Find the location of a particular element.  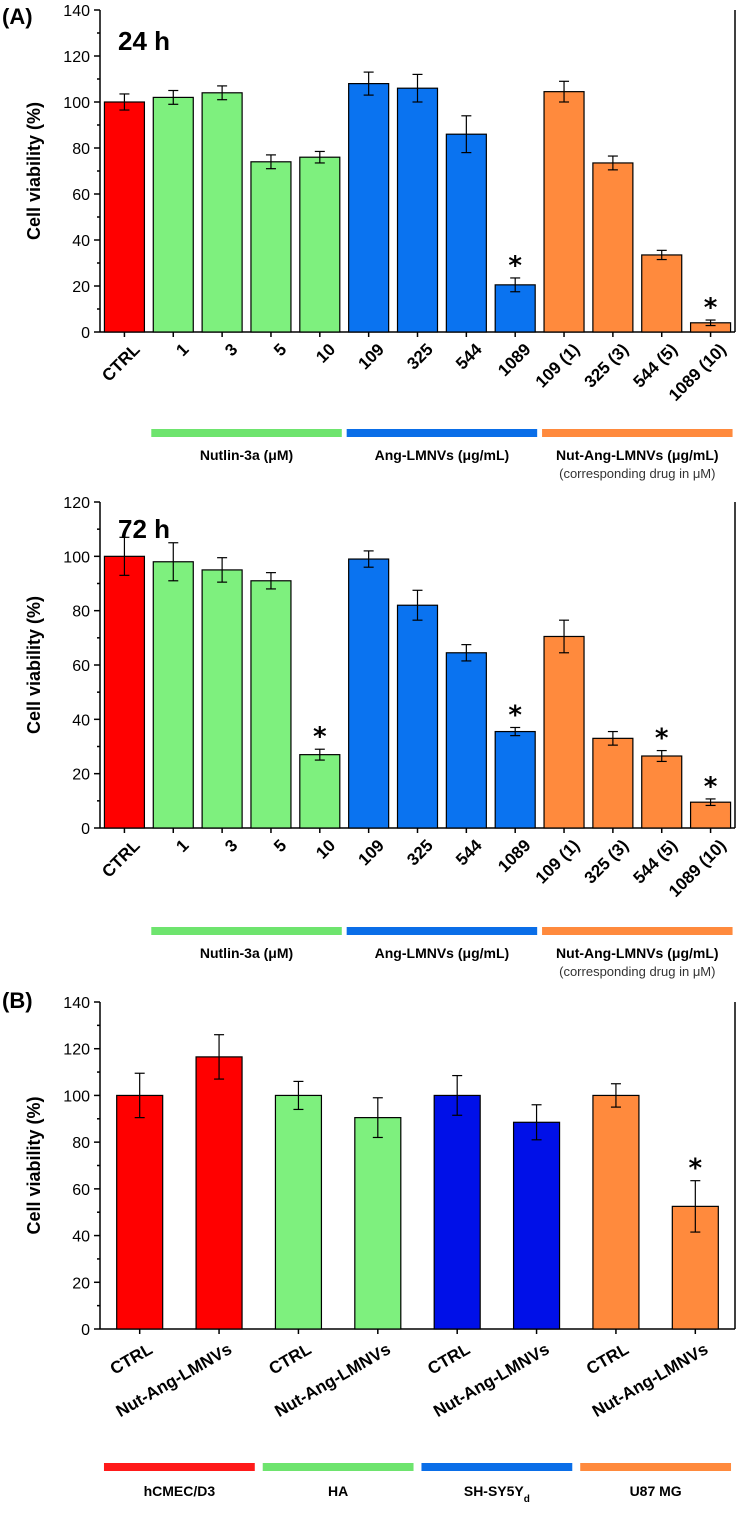

group-label: HA is located at coordinates (338, 1491).